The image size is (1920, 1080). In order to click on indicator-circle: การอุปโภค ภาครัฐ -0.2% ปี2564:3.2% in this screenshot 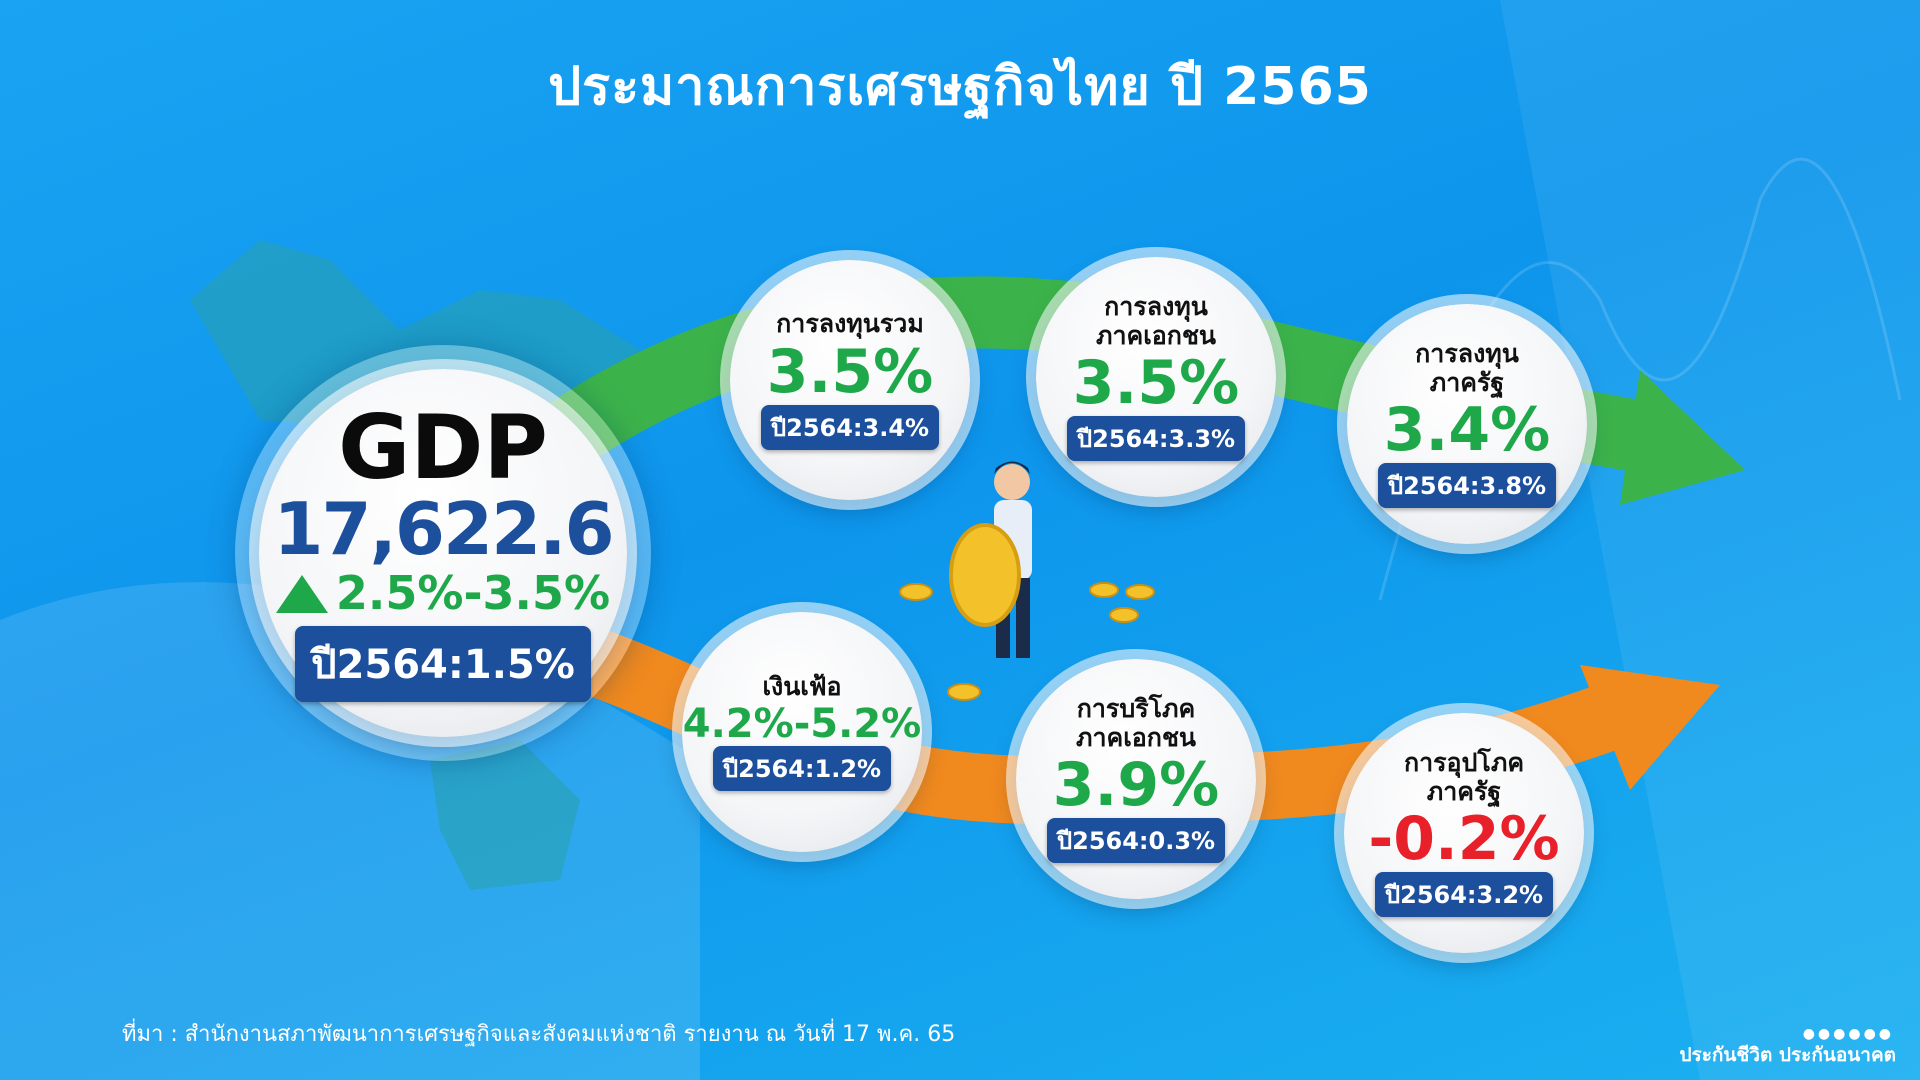, I will do `click(1464, 833)`.